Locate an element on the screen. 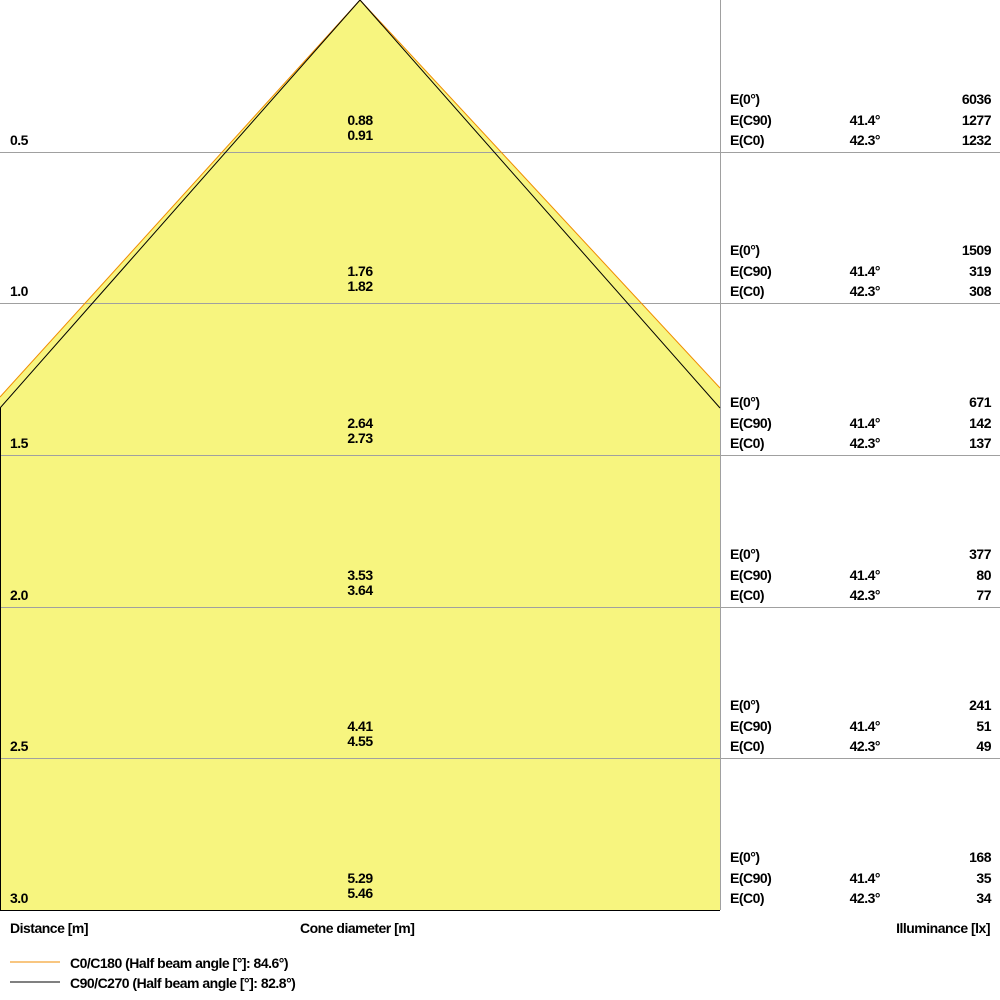 Image resolution: width=1000 pixels, height=1000 pixels. cone-diameter-c0: 2.64 is located at coordinates (360, 423).